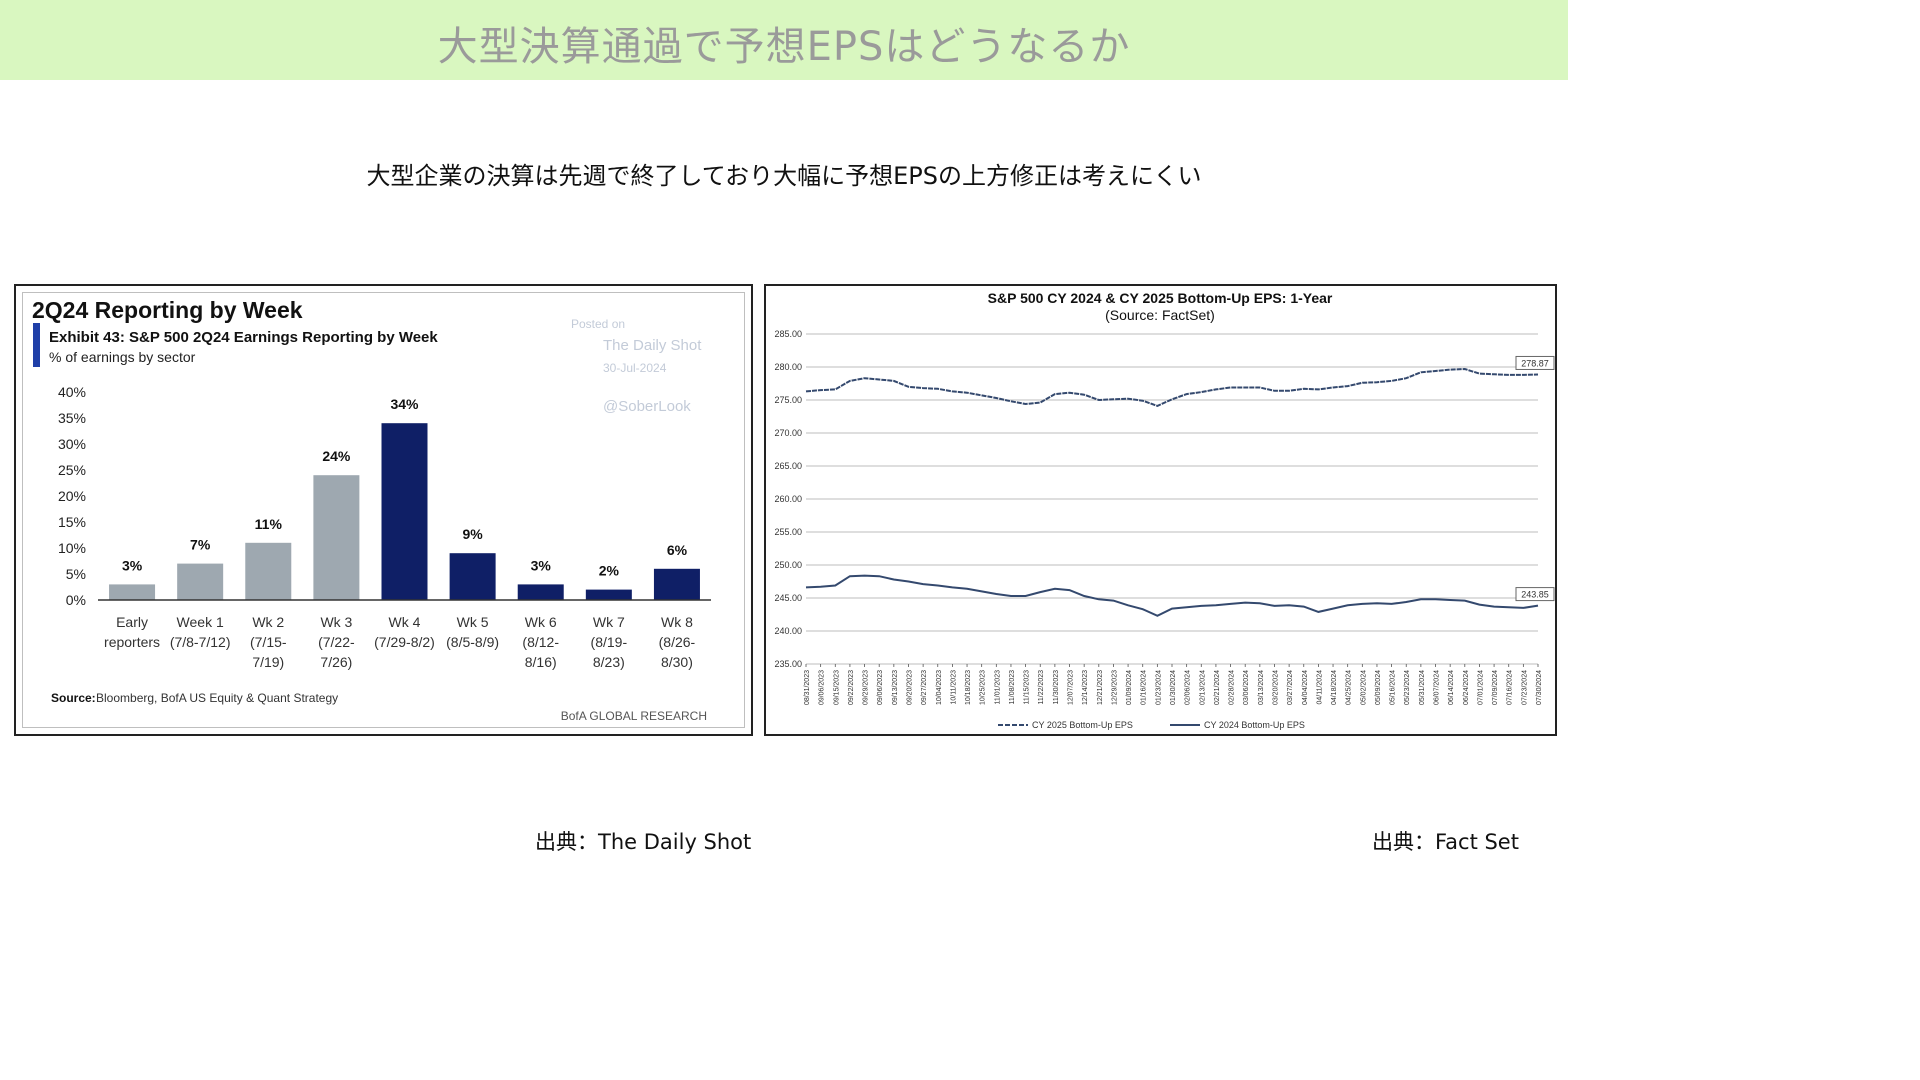 The width and height of the screenshot is (1920, 1080). What do you see at coordinates (788, 466) in the screenshot?
I see `line-y-tick-label: 265.00` at bounding box center [788, 466].